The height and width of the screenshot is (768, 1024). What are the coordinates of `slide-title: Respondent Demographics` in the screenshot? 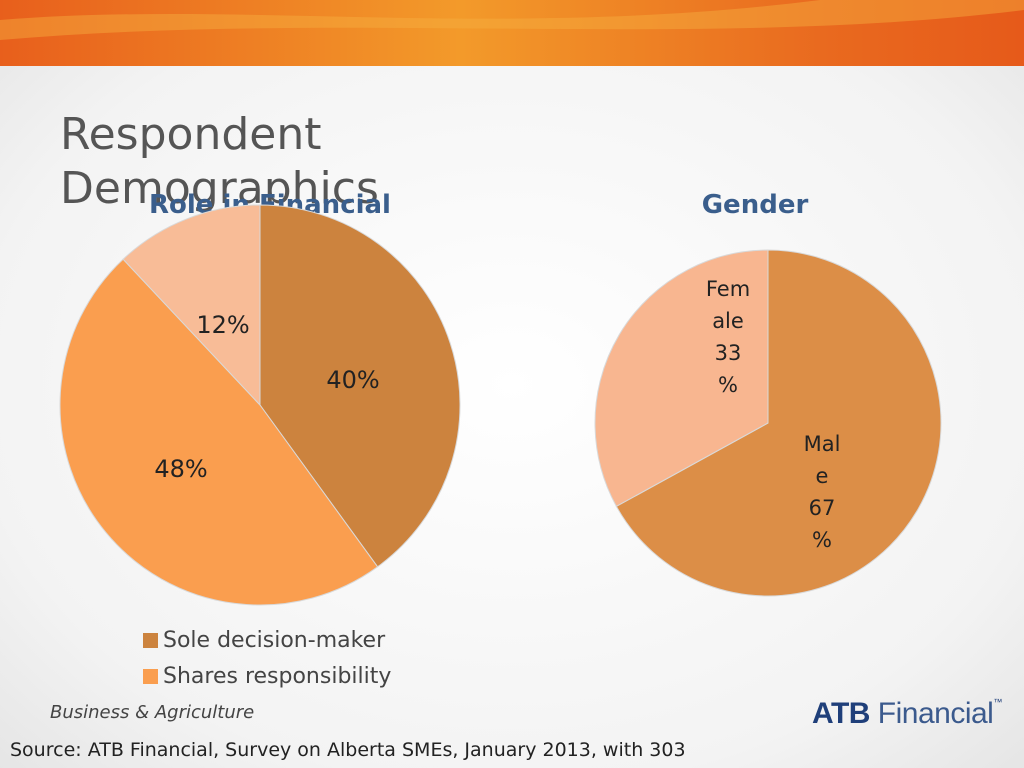 It's located at (219, 161).